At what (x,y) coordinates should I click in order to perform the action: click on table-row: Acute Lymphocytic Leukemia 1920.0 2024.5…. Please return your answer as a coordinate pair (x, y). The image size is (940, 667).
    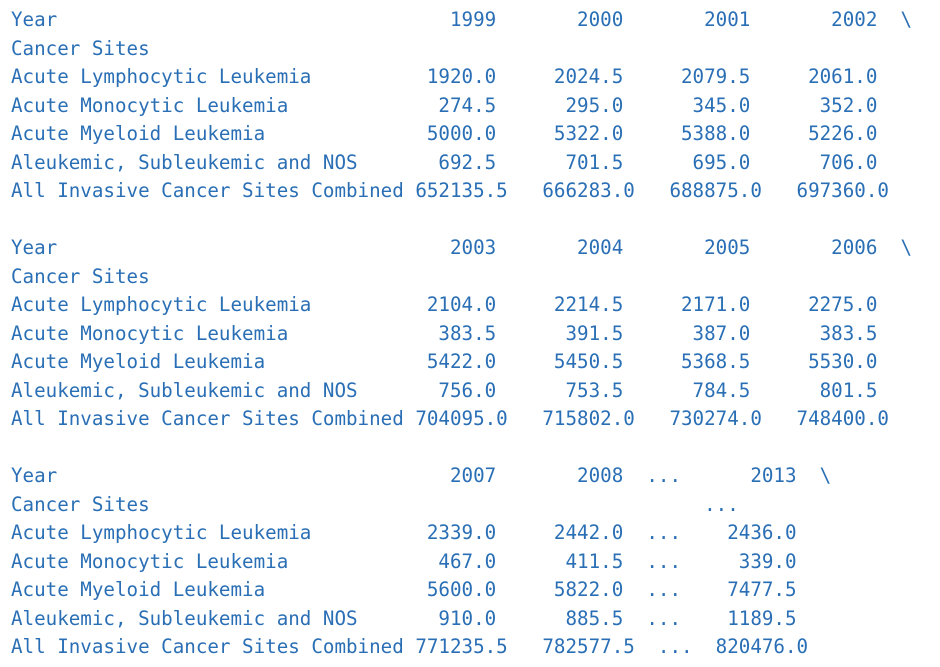
    Looking at the image, I should click on (444, 76).